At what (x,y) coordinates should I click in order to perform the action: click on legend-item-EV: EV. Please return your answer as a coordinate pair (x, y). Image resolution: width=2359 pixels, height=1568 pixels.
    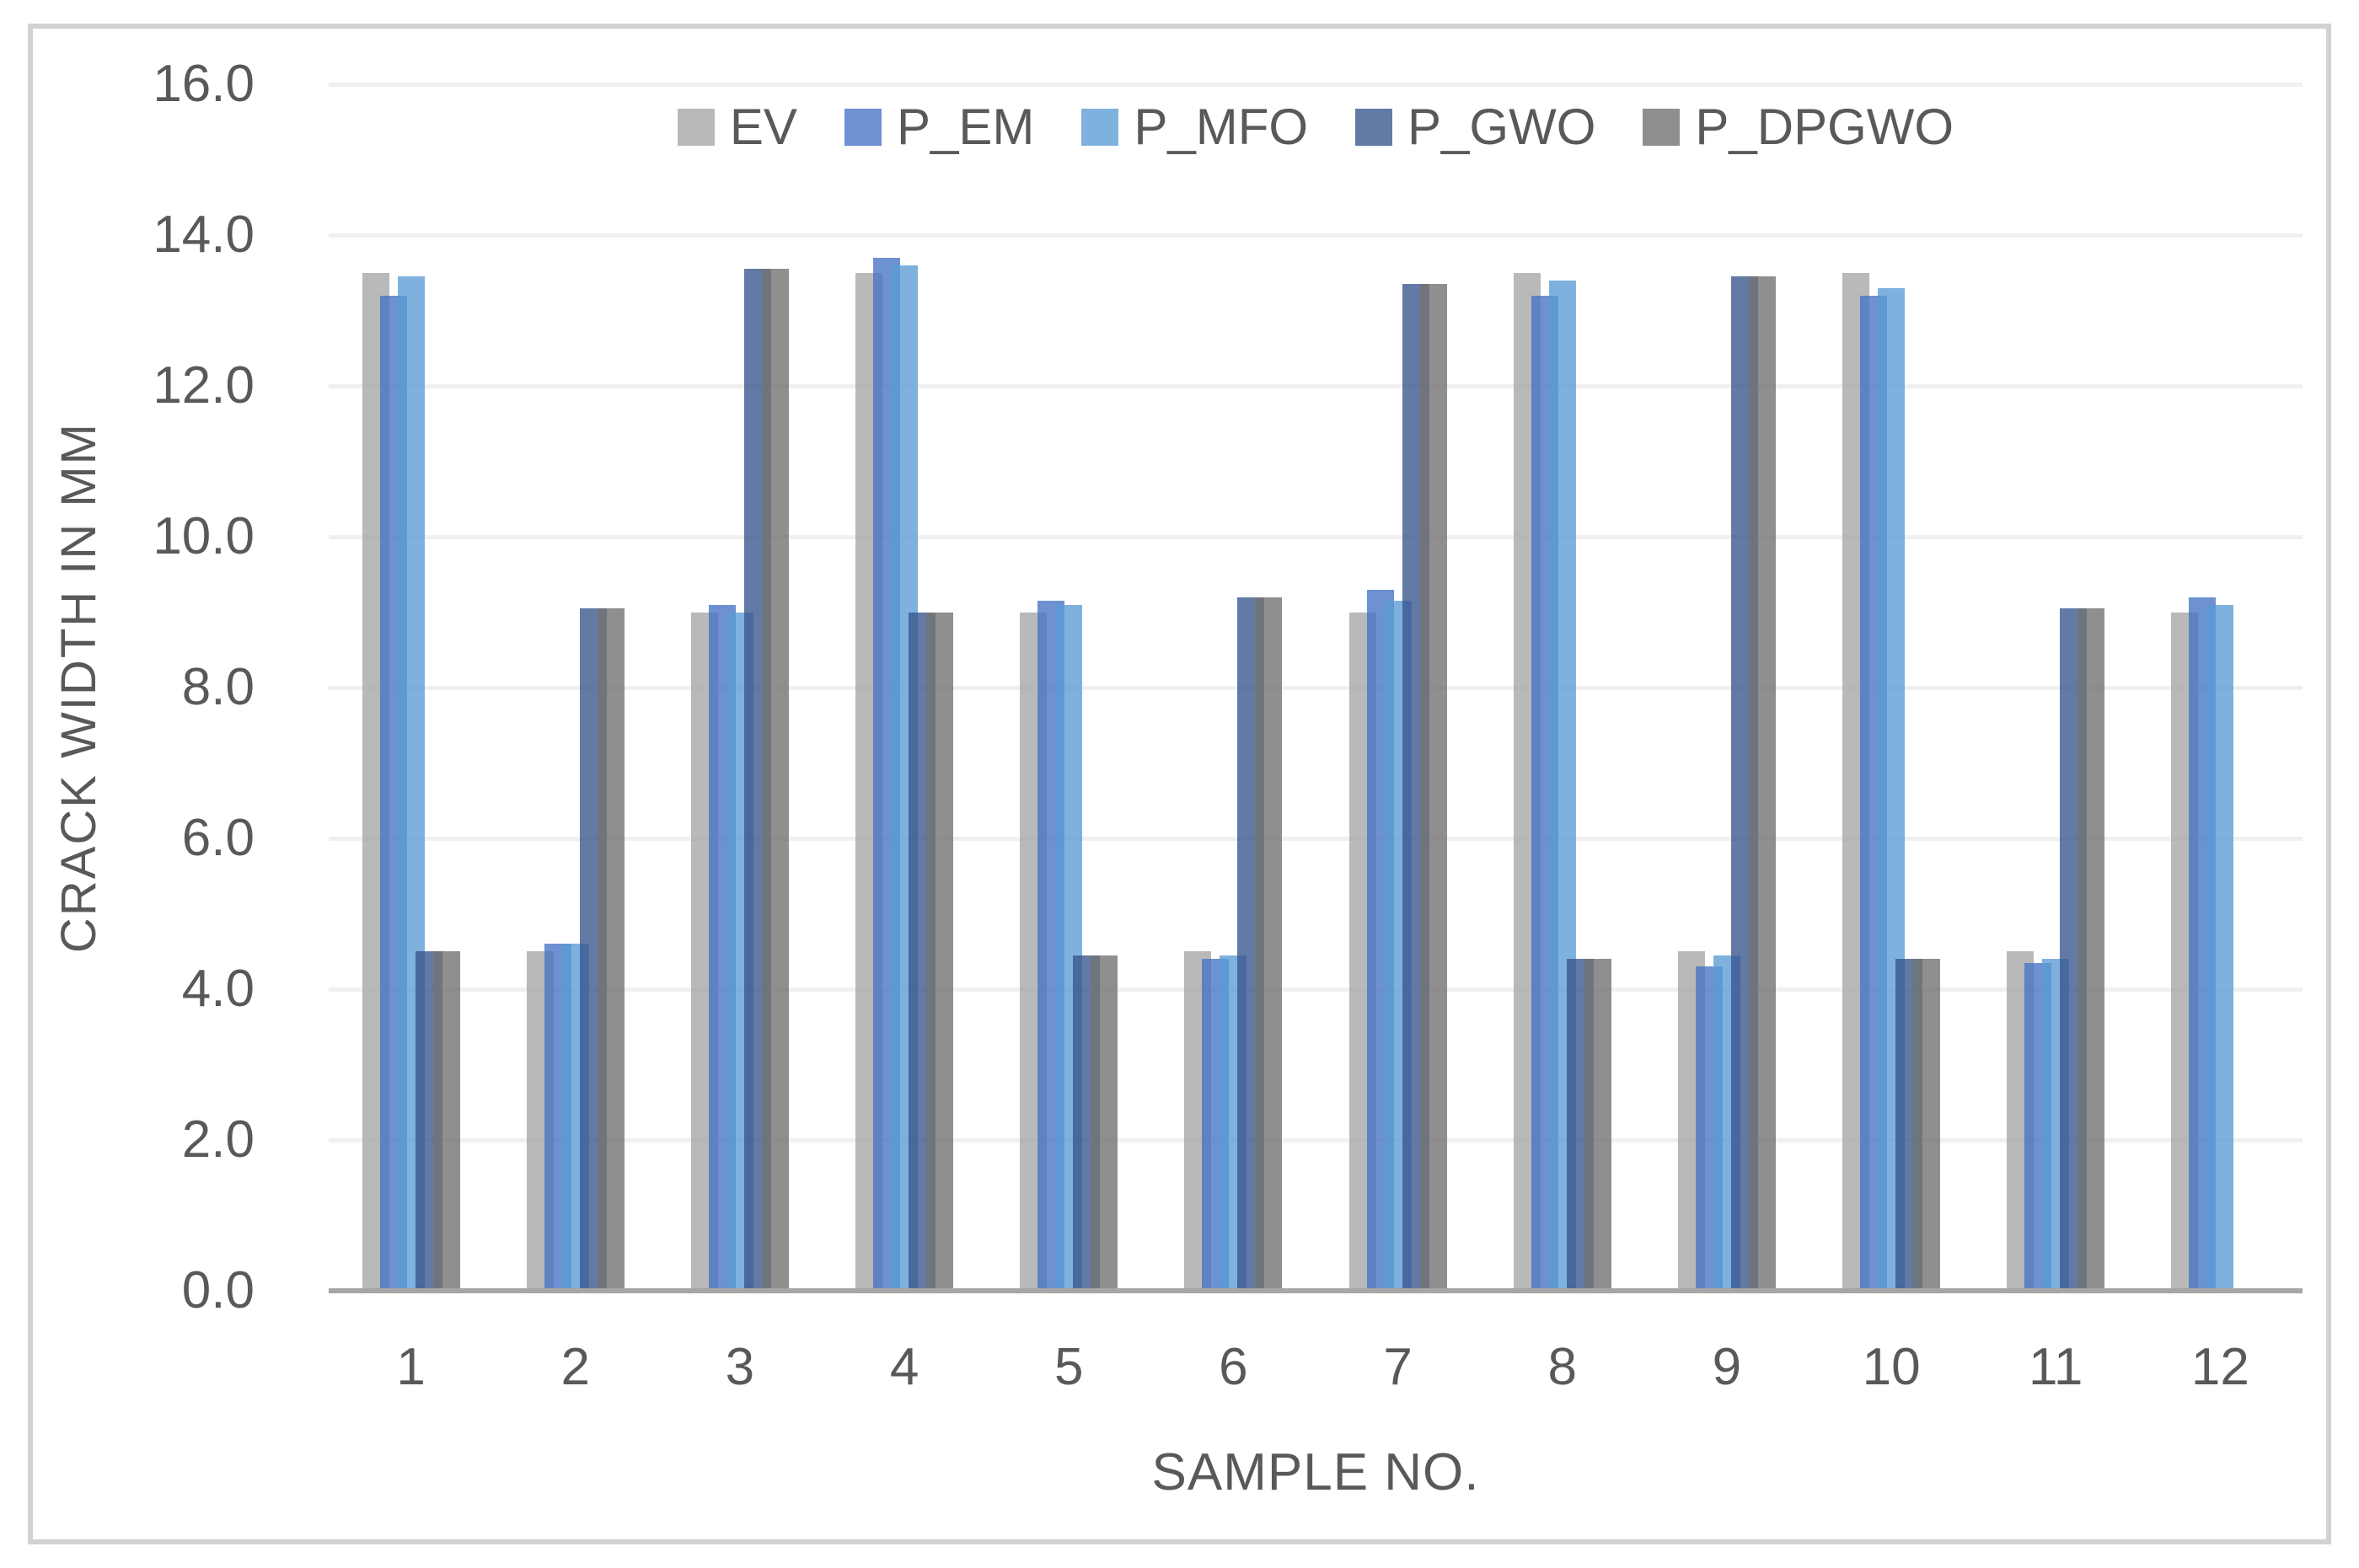
    Looking at the image, I should click on (737, 127).